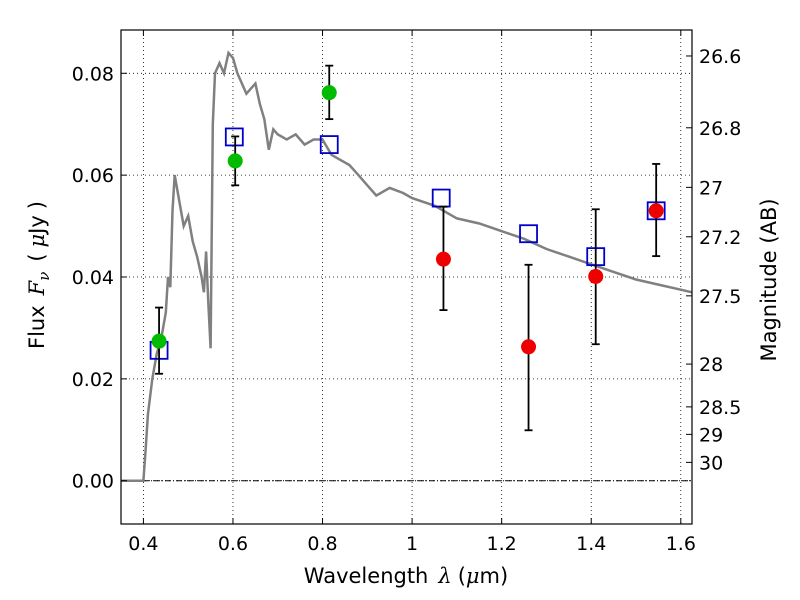 The image size is (800, 600). I want to click on right-tick-label: 29, so click(711, 435).